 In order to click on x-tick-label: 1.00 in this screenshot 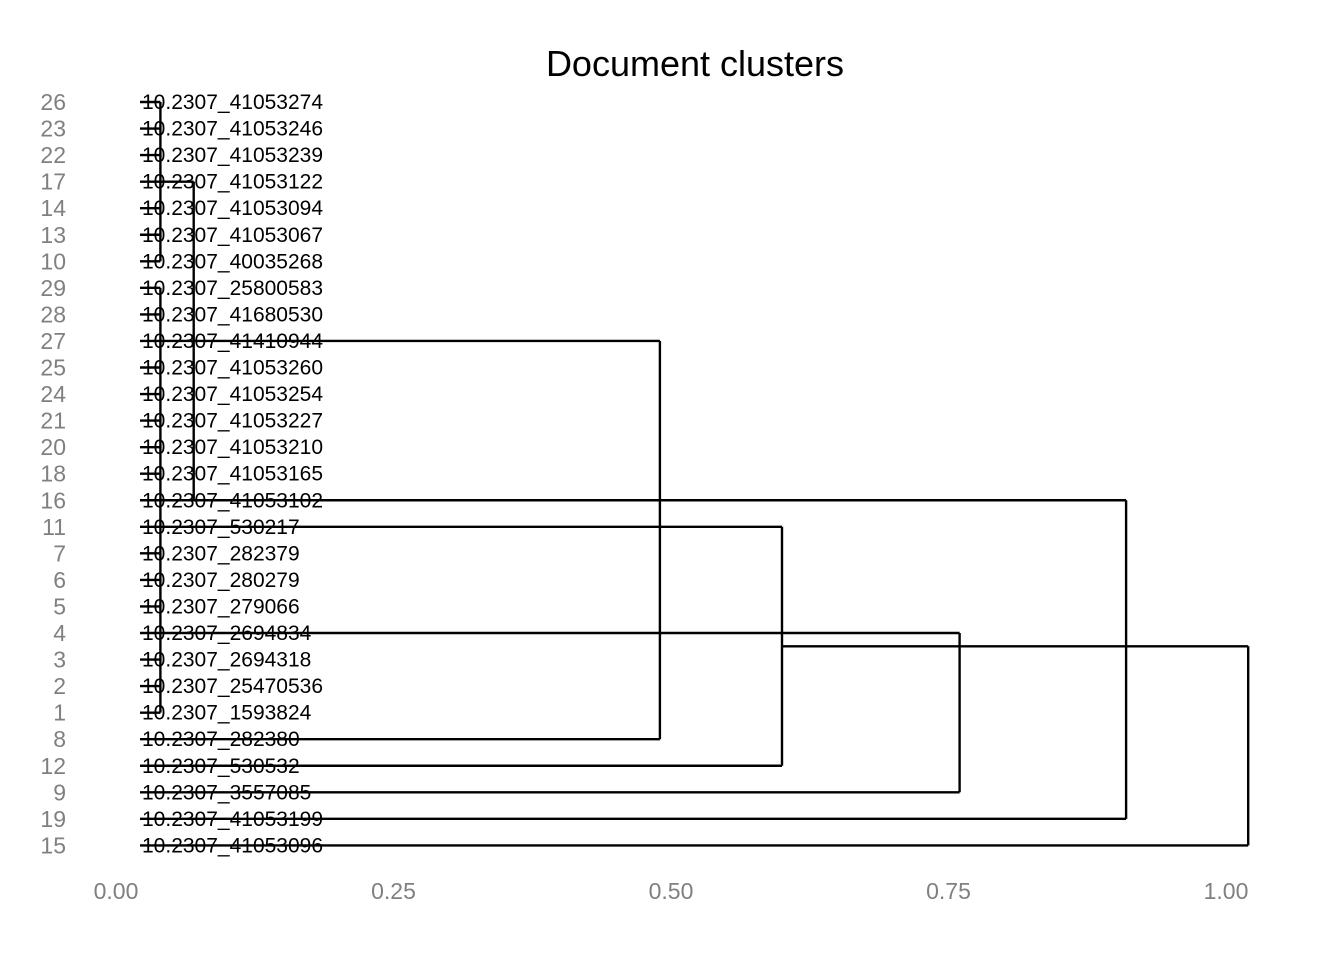, I will do `click(1226, 891)`.